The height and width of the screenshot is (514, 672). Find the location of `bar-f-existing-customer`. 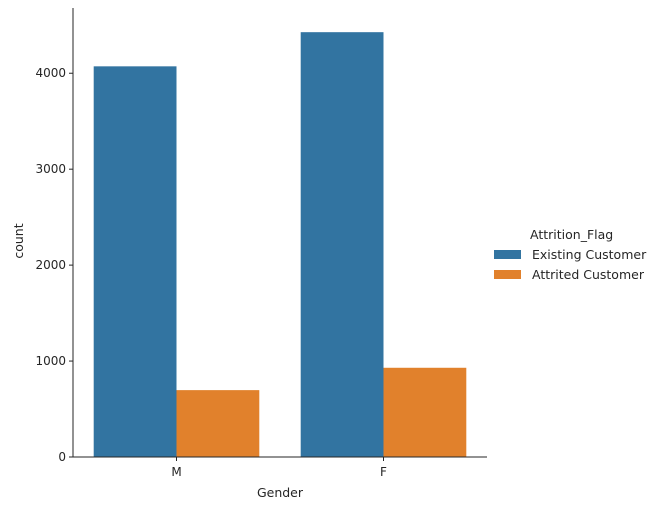

bar-f-existing-customer is located at coordinates (342, 245).